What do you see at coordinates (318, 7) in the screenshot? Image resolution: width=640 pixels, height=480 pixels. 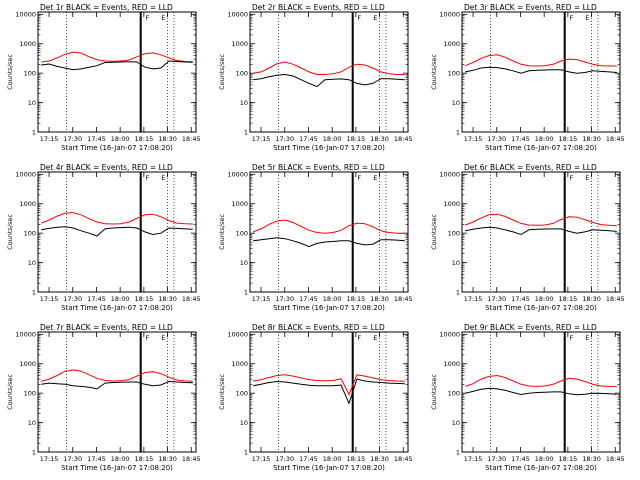 I see `chart-title: Det 2r BLACK = Events, RED = LLD` at bounding box center [318, 7].